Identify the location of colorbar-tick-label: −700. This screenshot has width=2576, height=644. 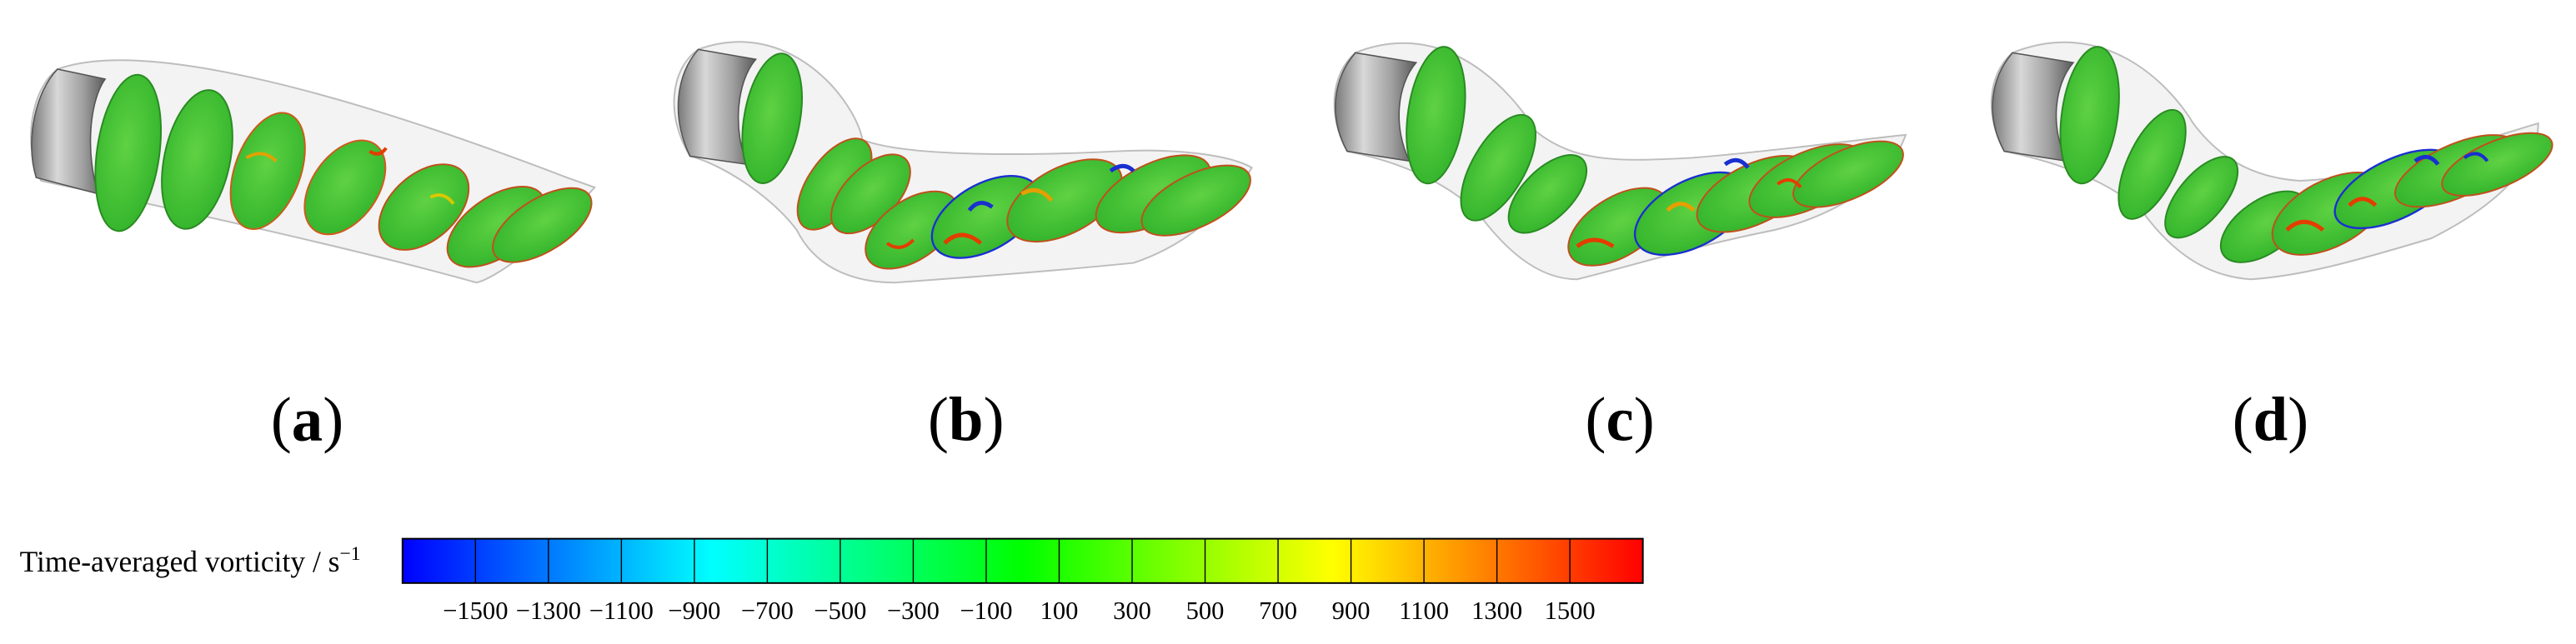
(767, 611).